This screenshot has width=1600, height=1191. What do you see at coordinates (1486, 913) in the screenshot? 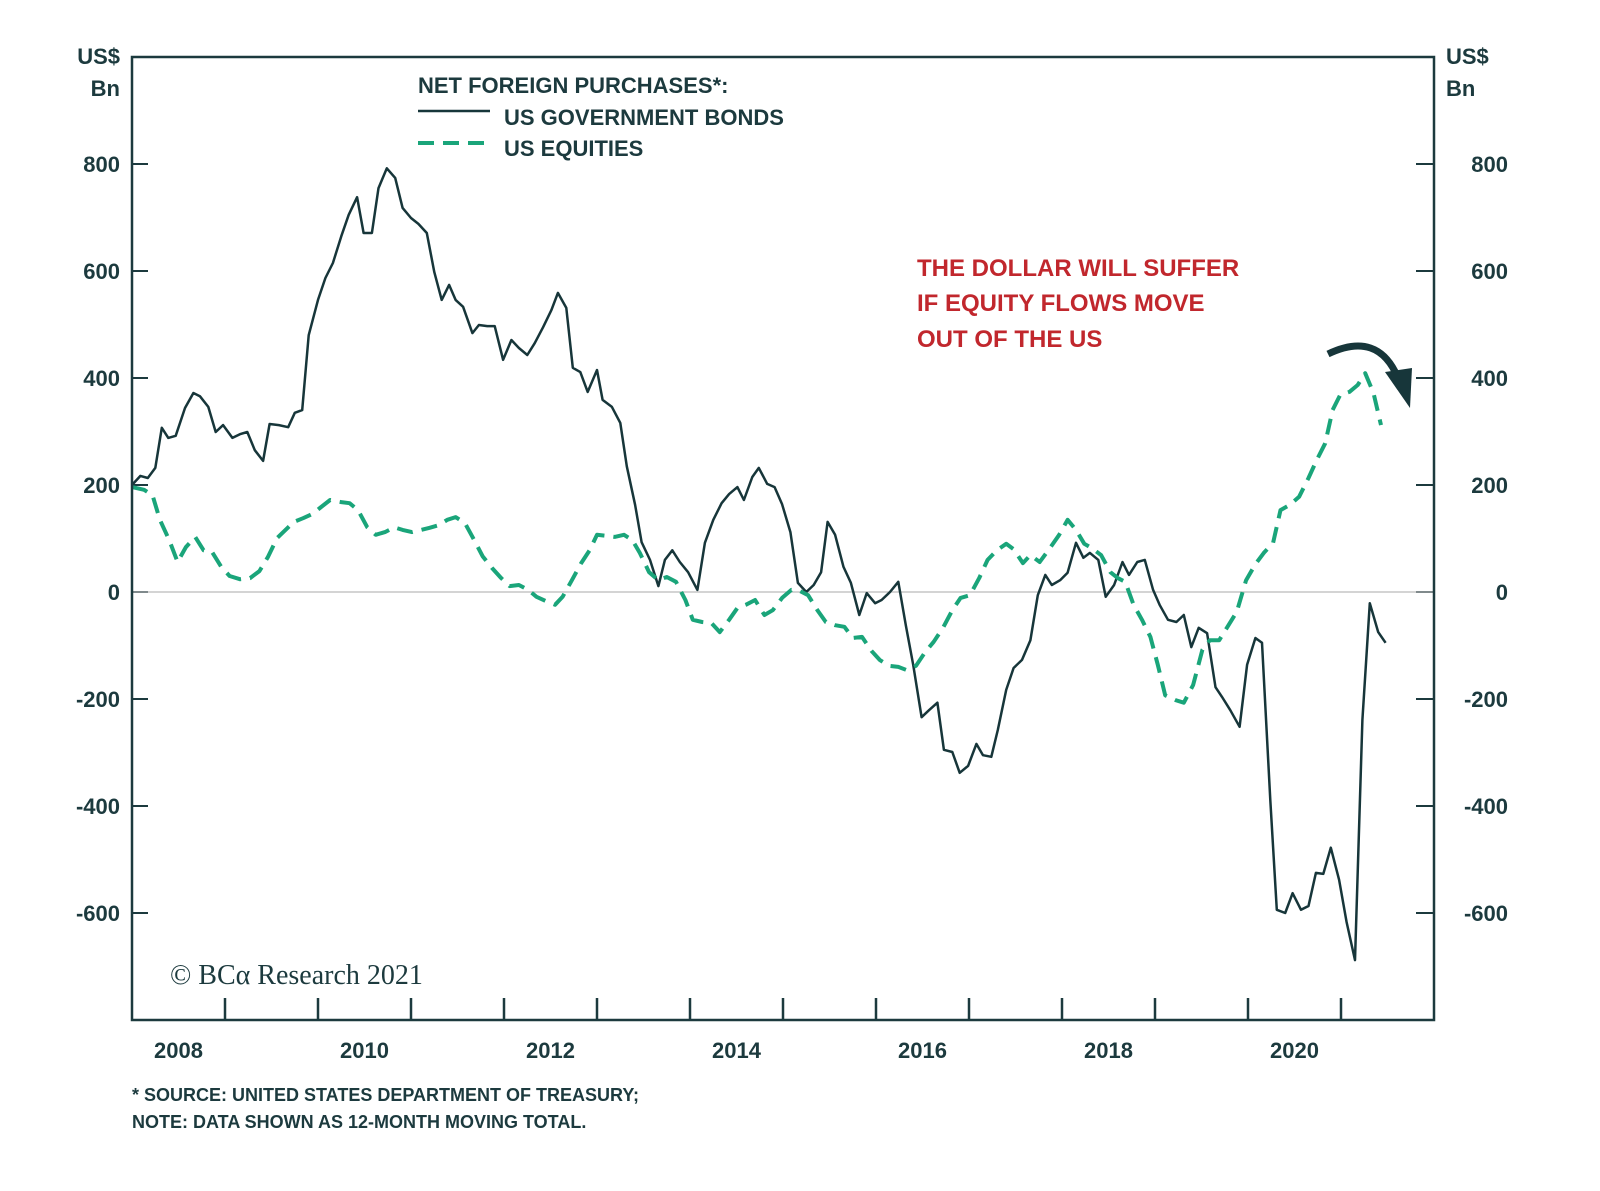
I see `y-tick-label-right: -600` at bounding box center [1486, 913].